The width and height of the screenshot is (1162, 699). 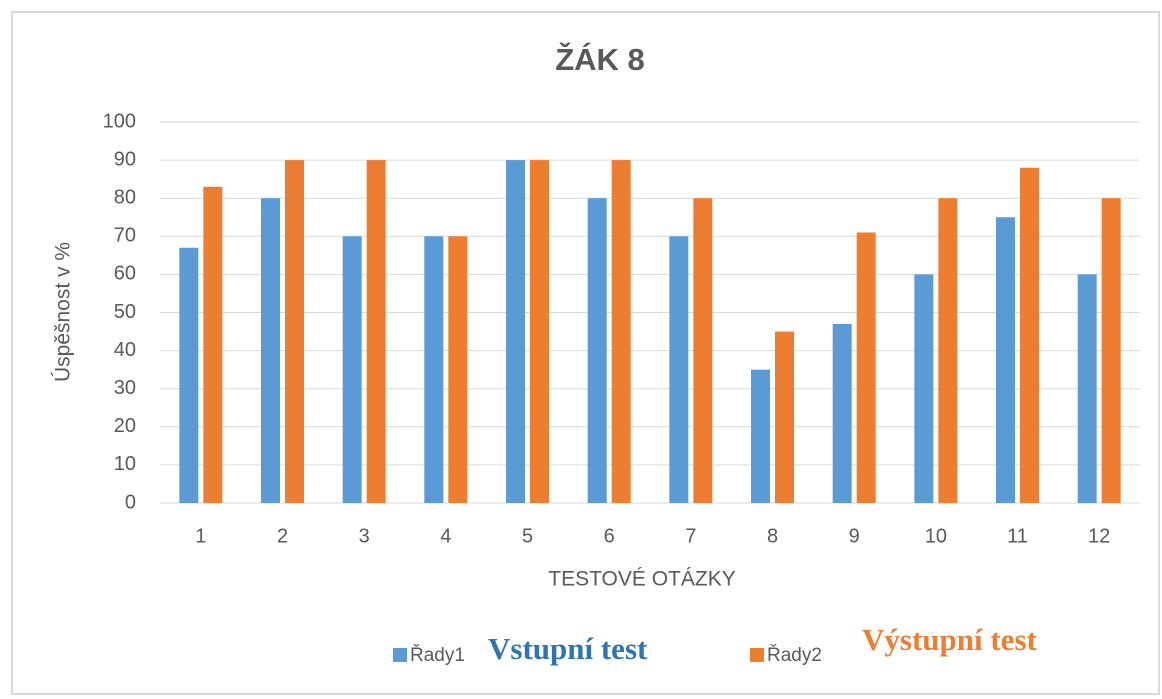 What do you see at coordinates (437, 655) in the screenshot?
I see `legend-label: Řady1` at bounding box center [437, 655].